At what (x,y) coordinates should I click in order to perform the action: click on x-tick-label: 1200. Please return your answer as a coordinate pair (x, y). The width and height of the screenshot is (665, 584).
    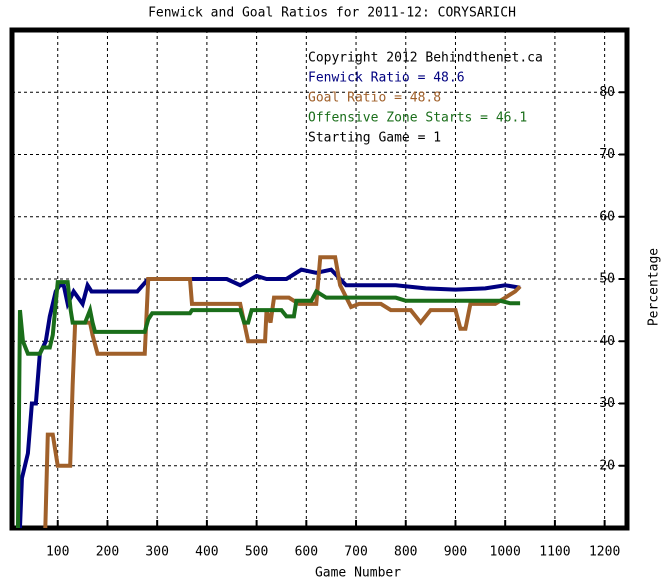
    Looking at the image, I should click on (604, 552).